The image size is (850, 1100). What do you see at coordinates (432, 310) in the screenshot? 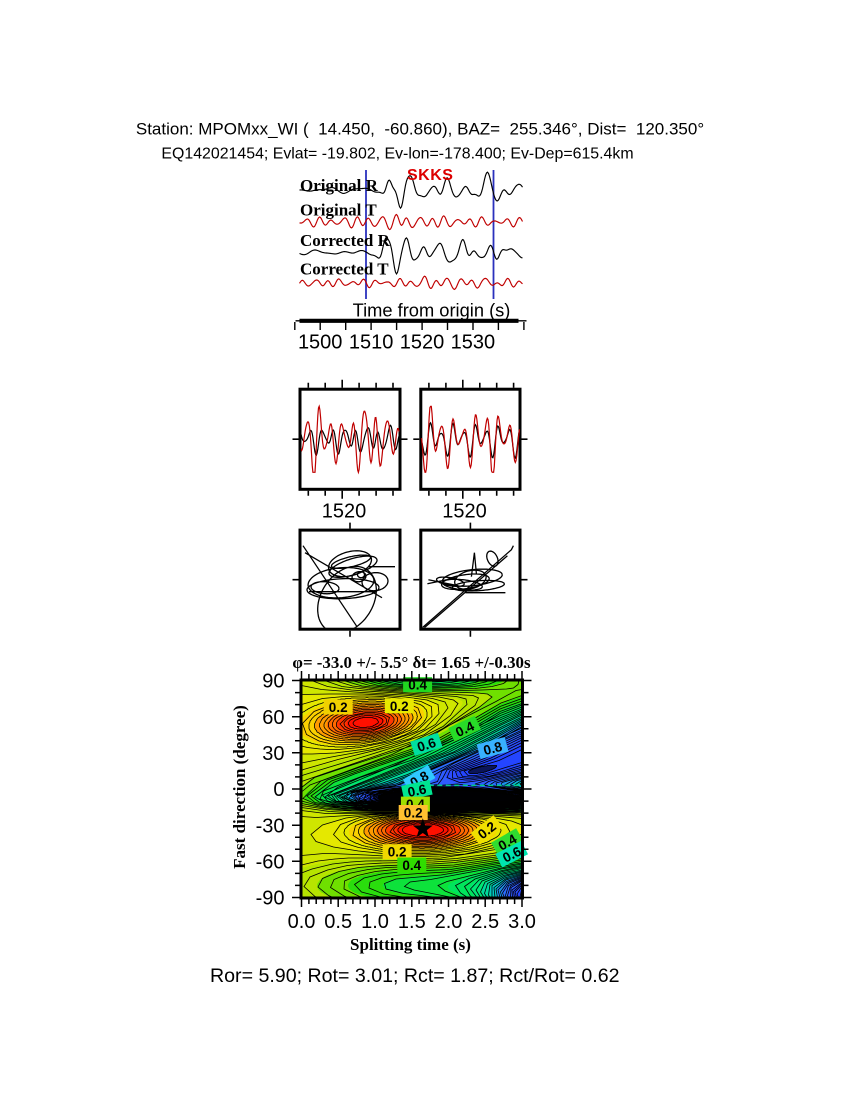
I see `svg-text: Time from origin (s)` at bounding box center [432, 310].